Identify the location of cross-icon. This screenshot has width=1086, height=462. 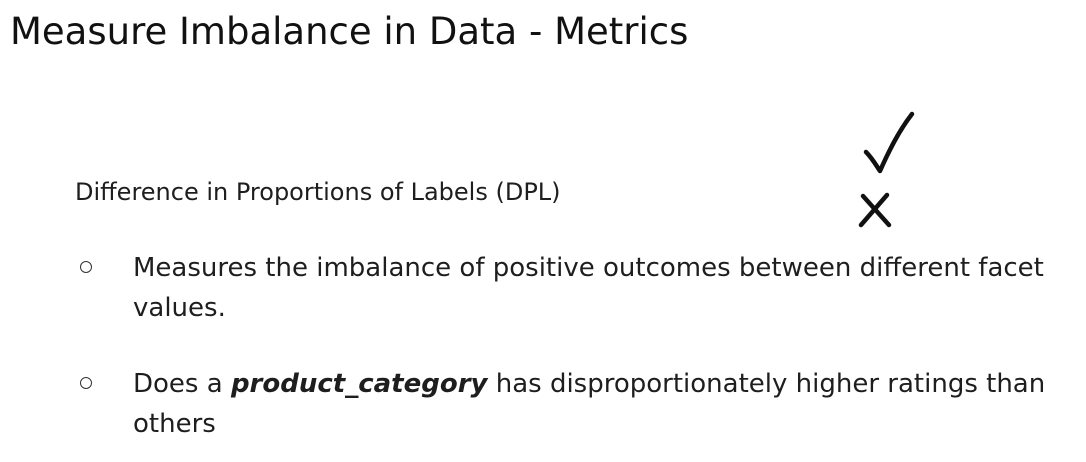
(875, 210).